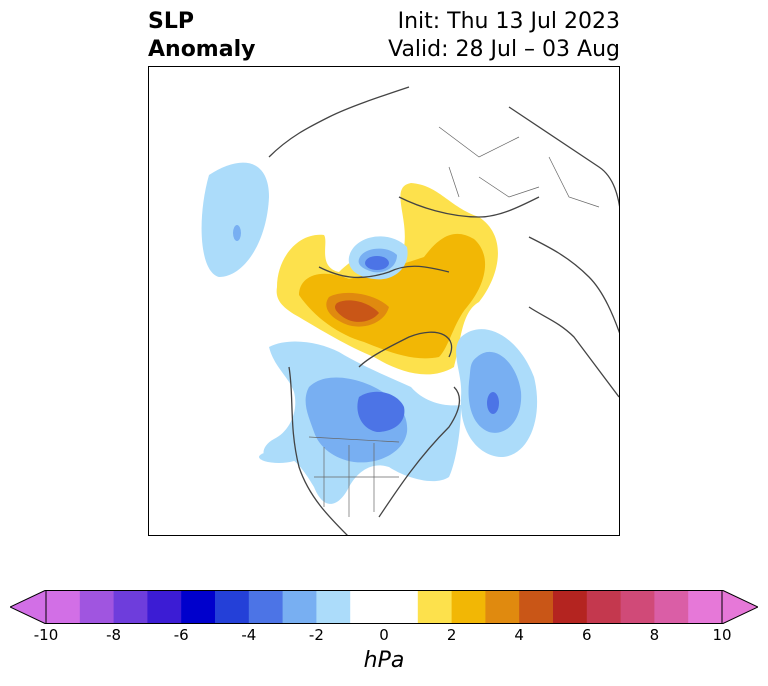 The height and width of the screenshot is (686, 768). What do you see at coordinates (46, 635) in the screenshot?
I see `colorbar-tick-label: -10` at bounding box center [46, 635].